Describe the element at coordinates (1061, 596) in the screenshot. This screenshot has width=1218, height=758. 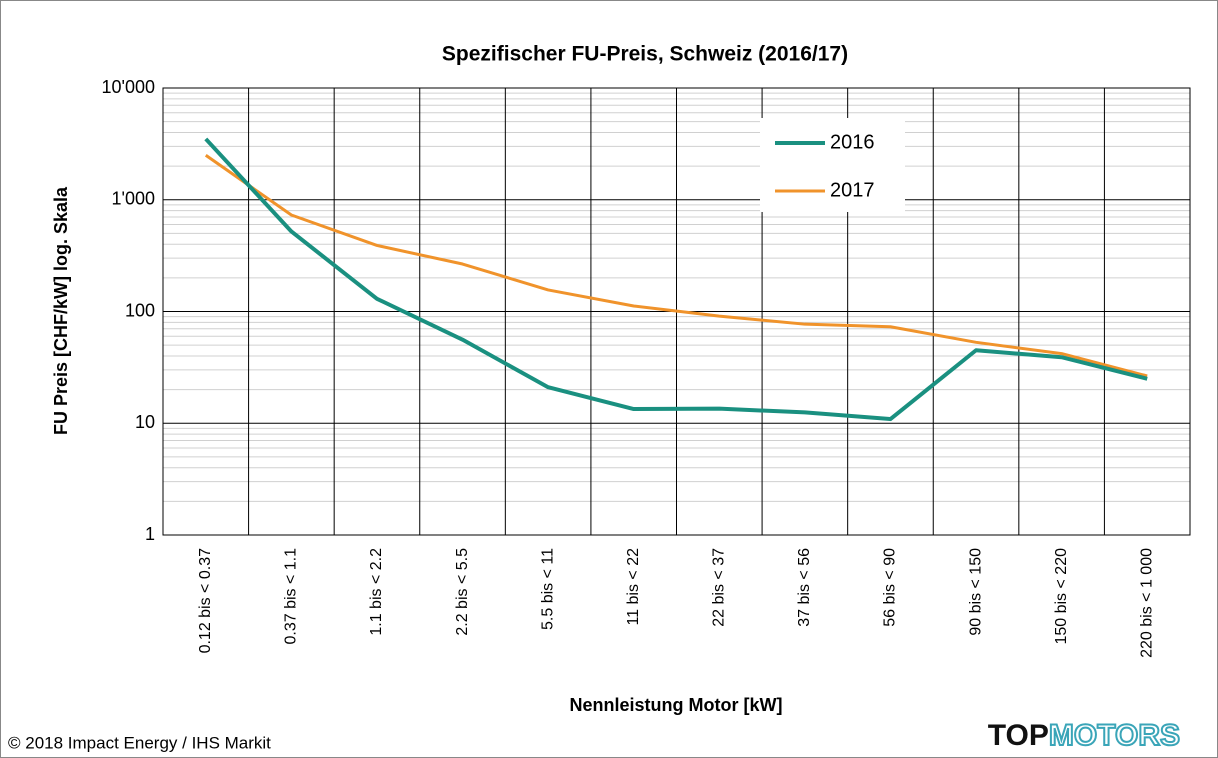
I see `x-tick-label: 150 bis < 220` at that location.